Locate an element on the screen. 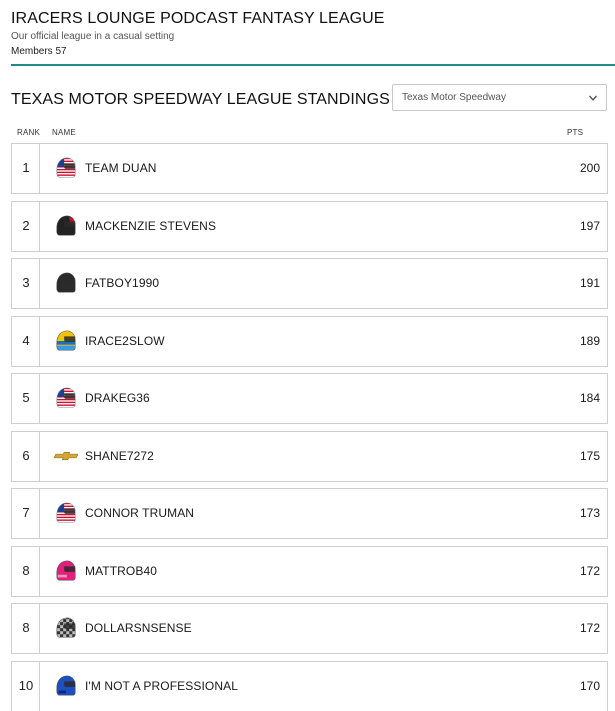 This screenshot has width=615, height=711. points-value: 200 is located at coordinates (589, 168).